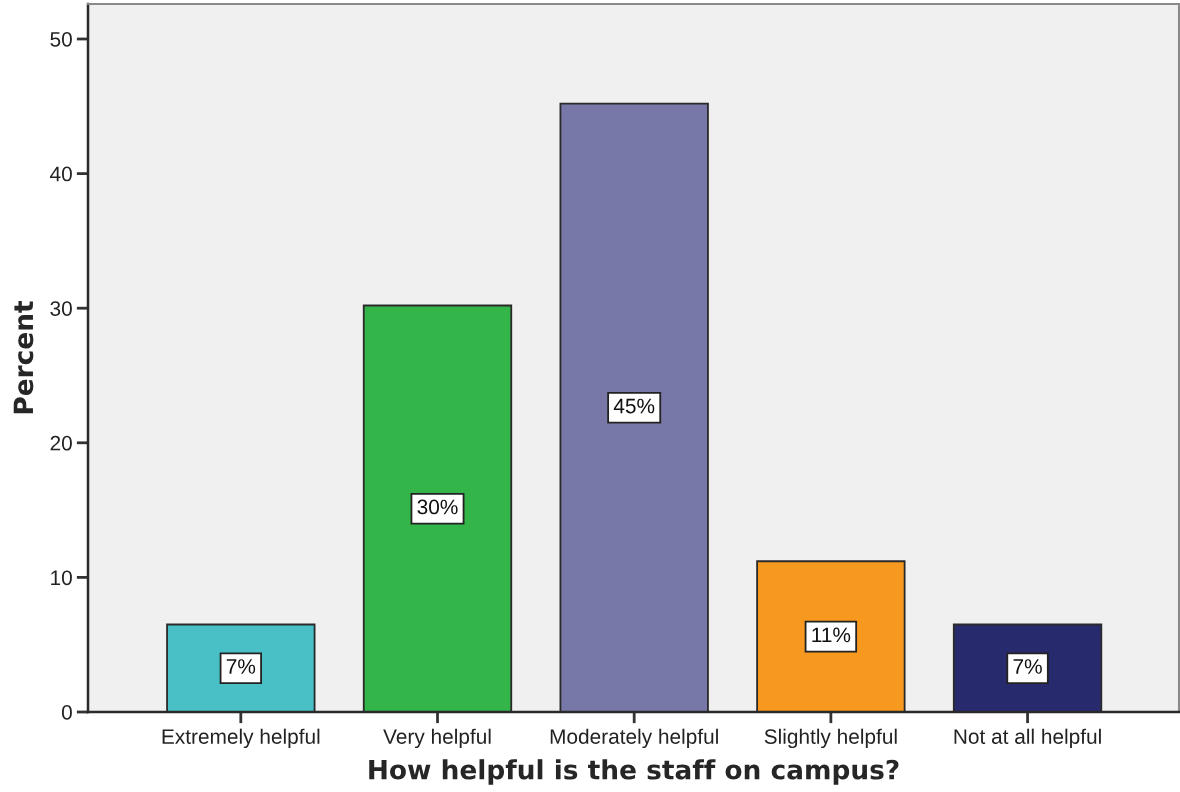  I want to click on x-axis-title: How helpful is the staff on campus?, so click(634, 772).